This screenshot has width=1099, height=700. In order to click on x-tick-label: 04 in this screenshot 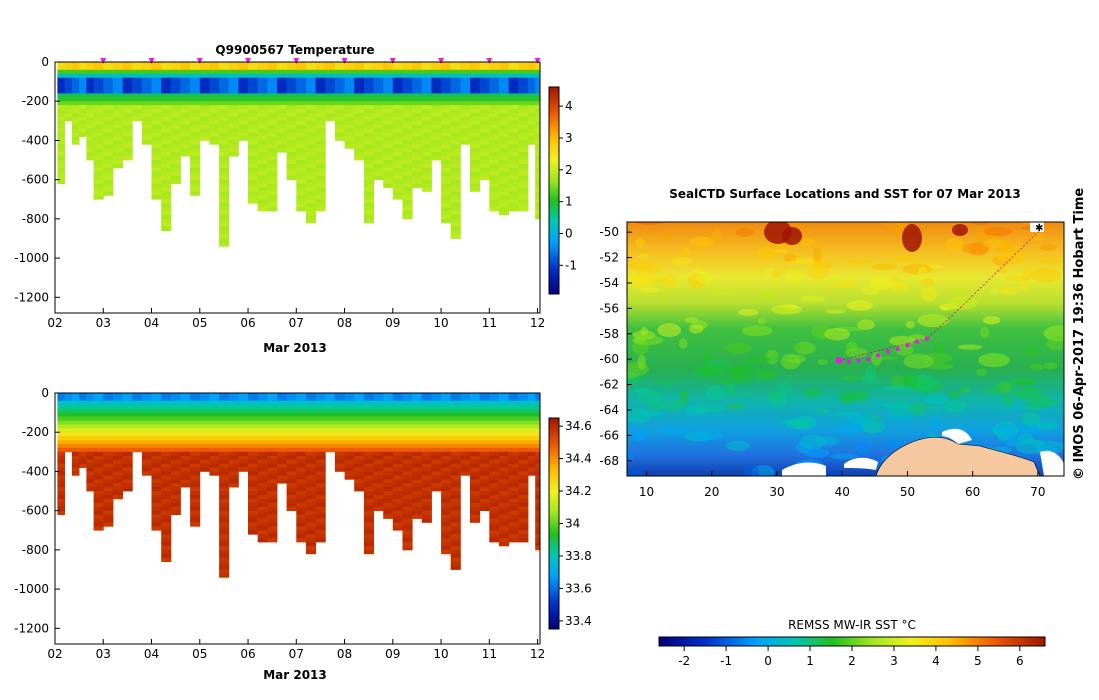, I will do `click(151, 323)`.